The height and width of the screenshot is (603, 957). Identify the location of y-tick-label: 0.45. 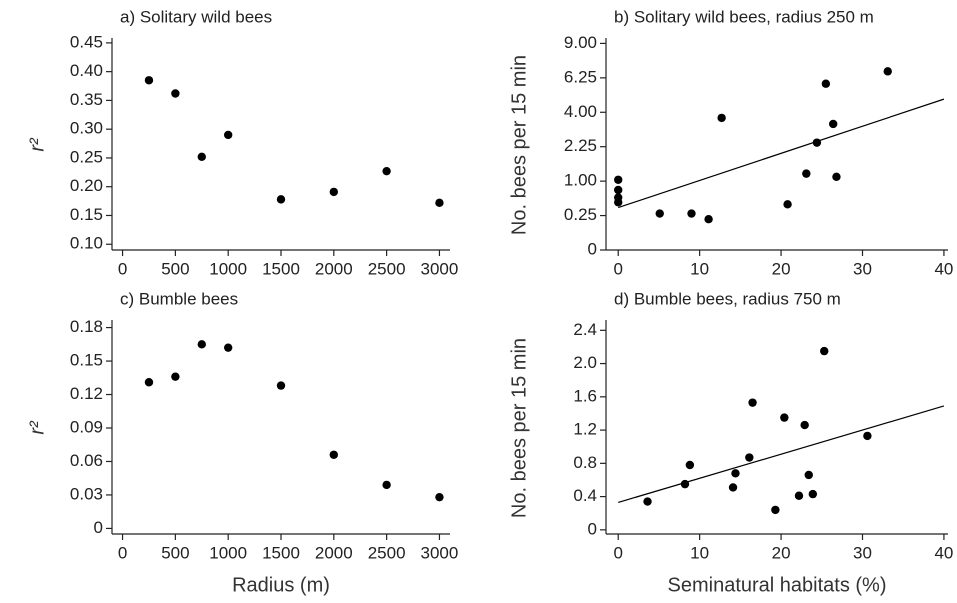
(86, 41).